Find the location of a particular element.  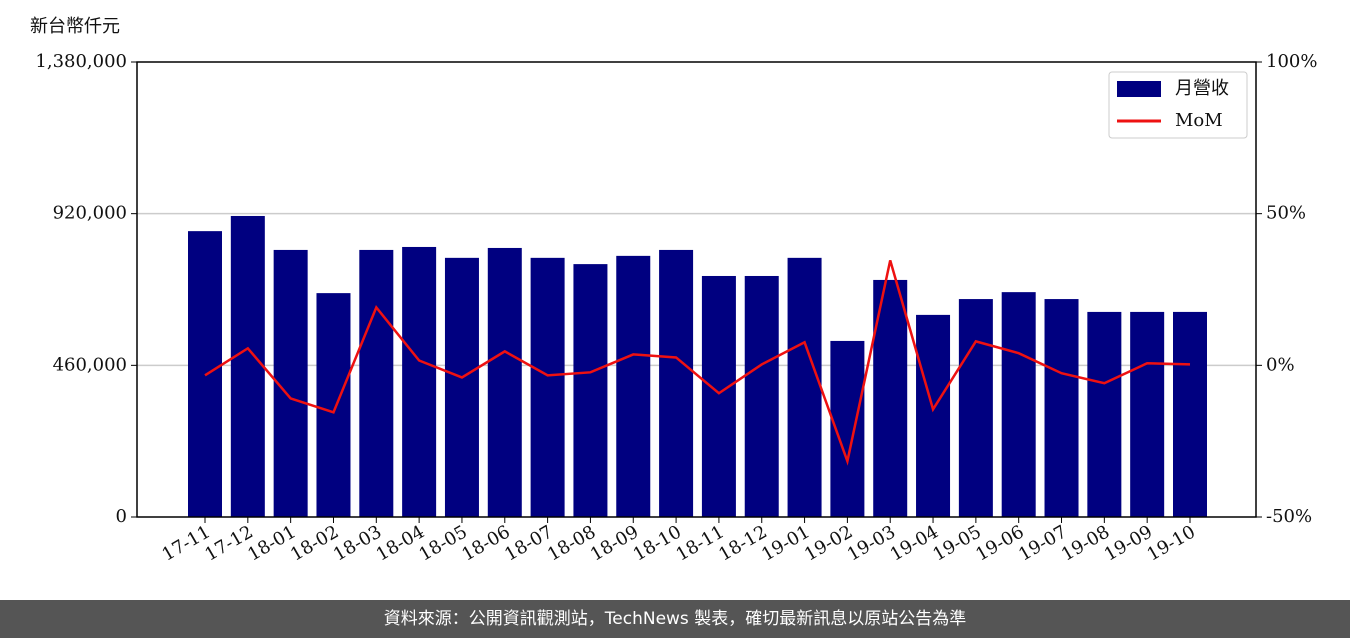

x-tick-label: 18-11 is located at coordinates (699, 543).